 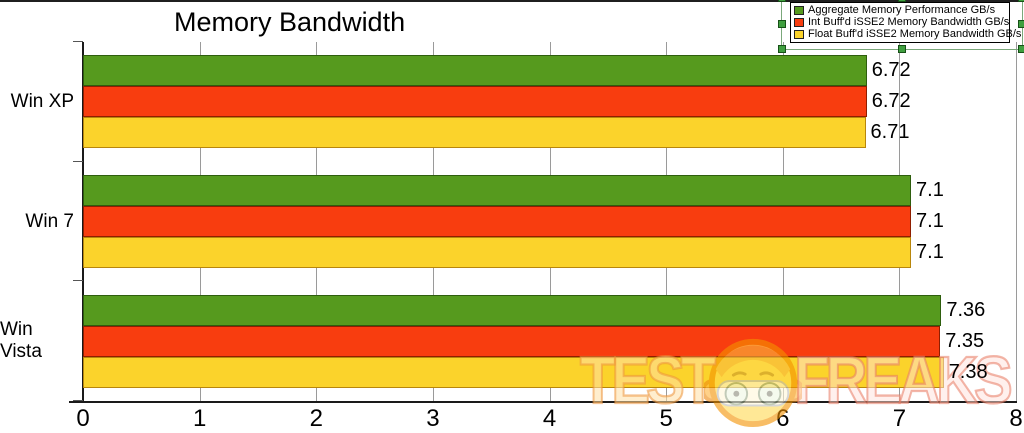 What do you see at coordinates (966, 309) in the screenshot?
I see `bar-value-label: 7.36` at bounding box center [966, 309].